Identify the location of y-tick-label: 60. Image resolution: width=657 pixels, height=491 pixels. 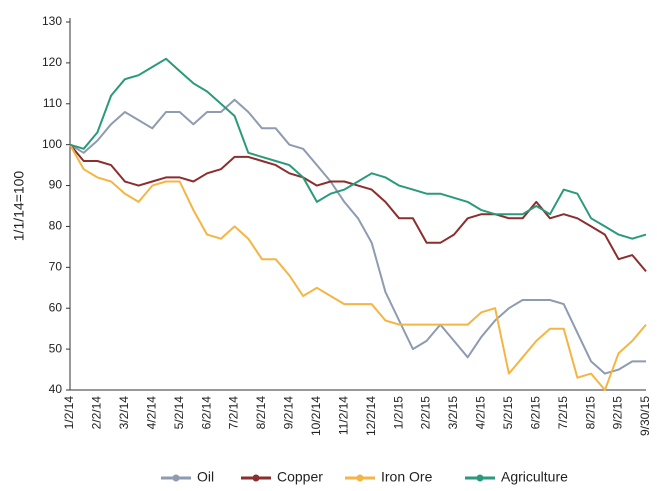
(56, 307).